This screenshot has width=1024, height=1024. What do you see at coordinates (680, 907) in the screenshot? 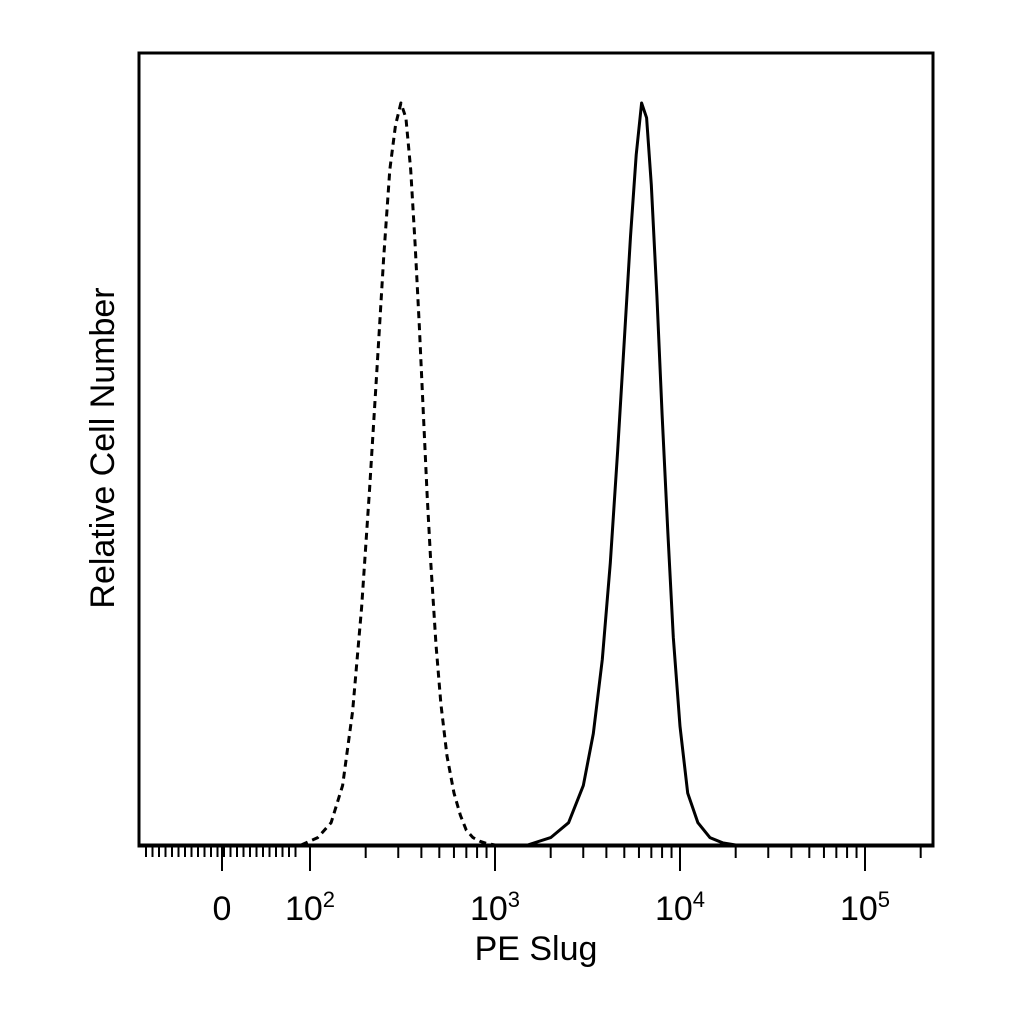
I see `x-tick-label: 10⁴` at bounding box center [680, 907].